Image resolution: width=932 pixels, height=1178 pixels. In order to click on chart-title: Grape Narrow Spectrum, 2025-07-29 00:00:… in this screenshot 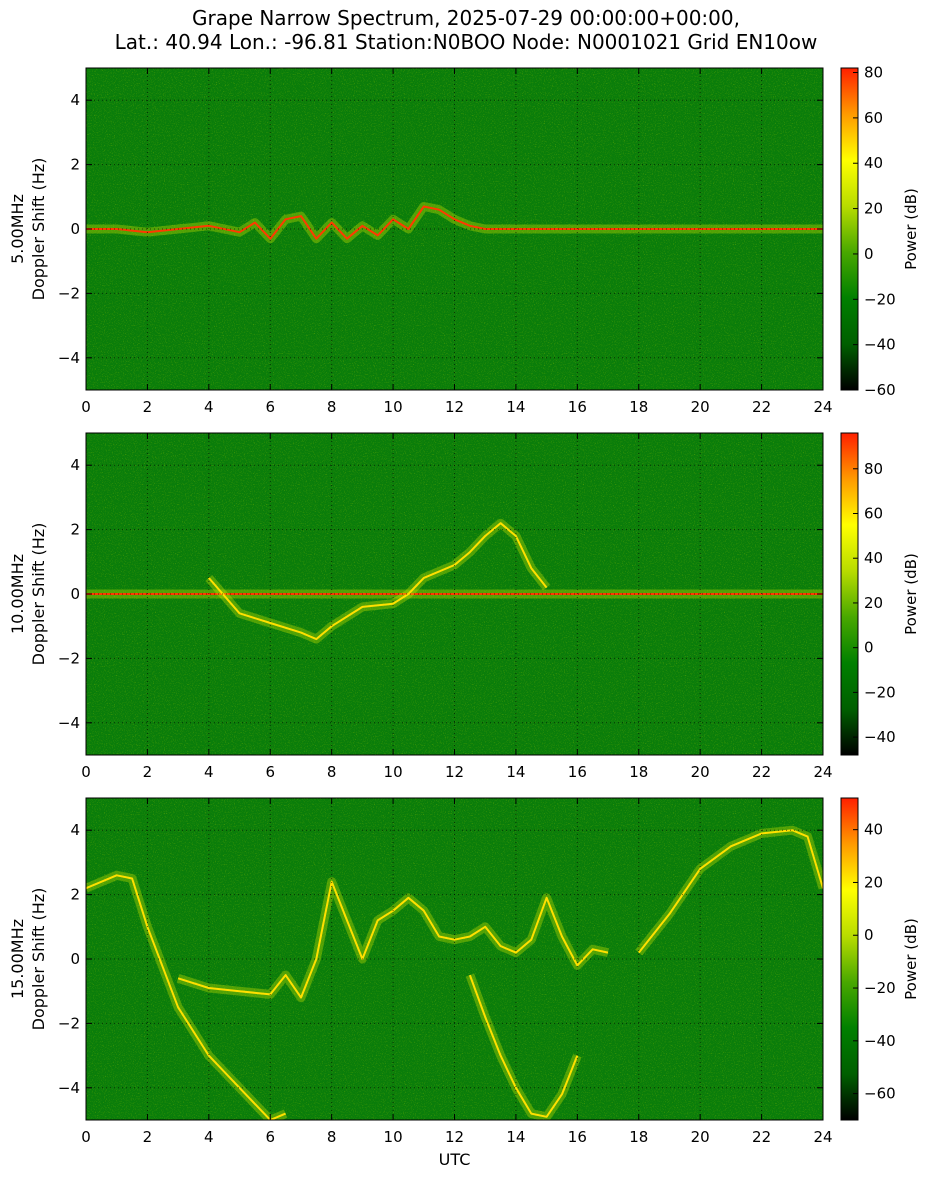, I will do `click(466, 30)`.